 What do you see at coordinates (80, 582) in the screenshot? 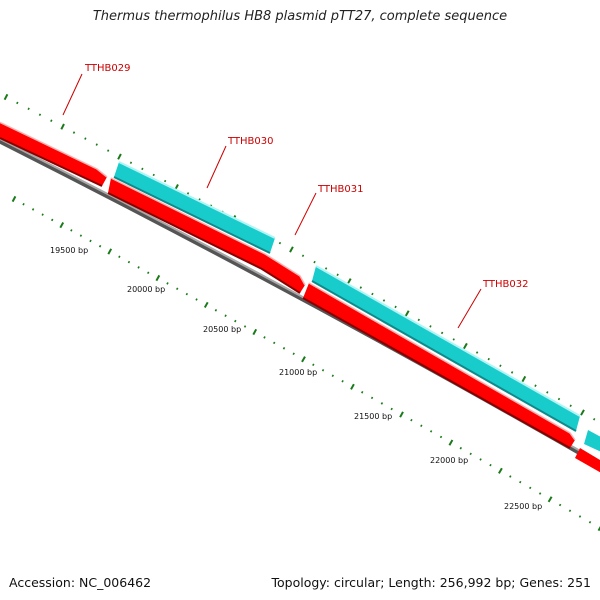
I see `accession-text: Accession: NC_006462` at bounding box center [80, 582].